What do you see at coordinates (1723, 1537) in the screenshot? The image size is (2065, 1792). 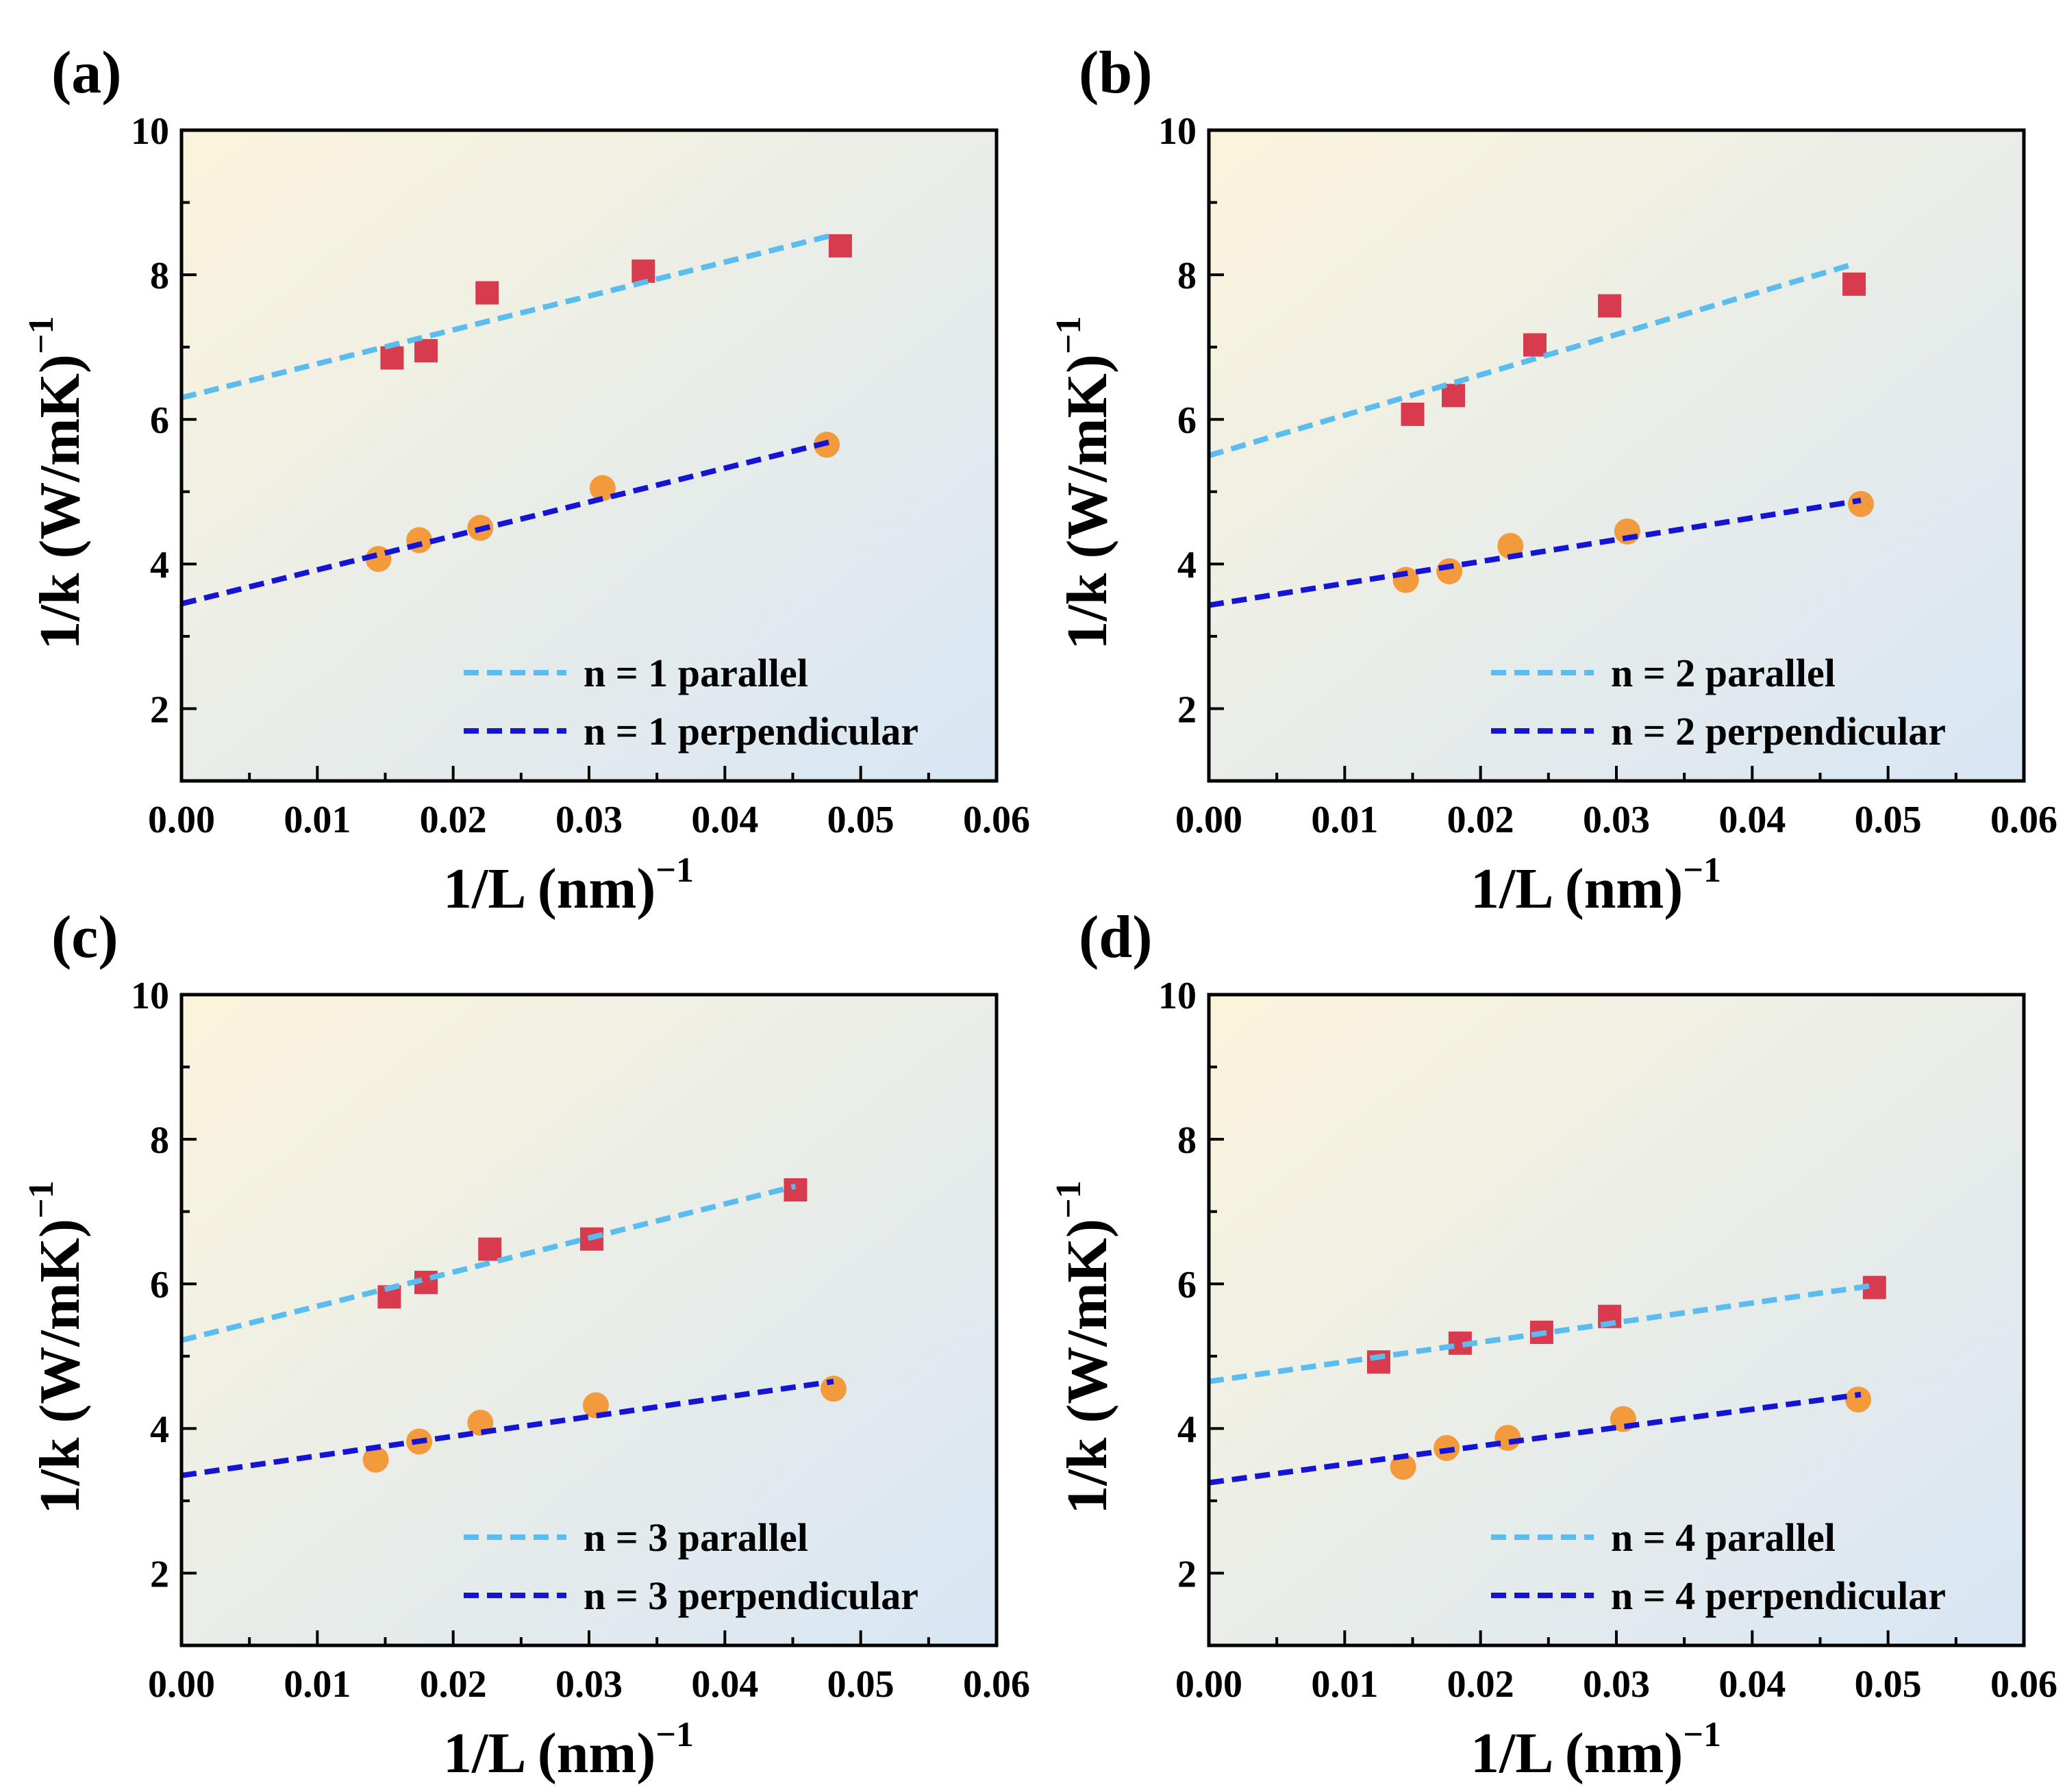 I see `legend-label: n = 4 parallel` at bounding box center [1723, 1537].